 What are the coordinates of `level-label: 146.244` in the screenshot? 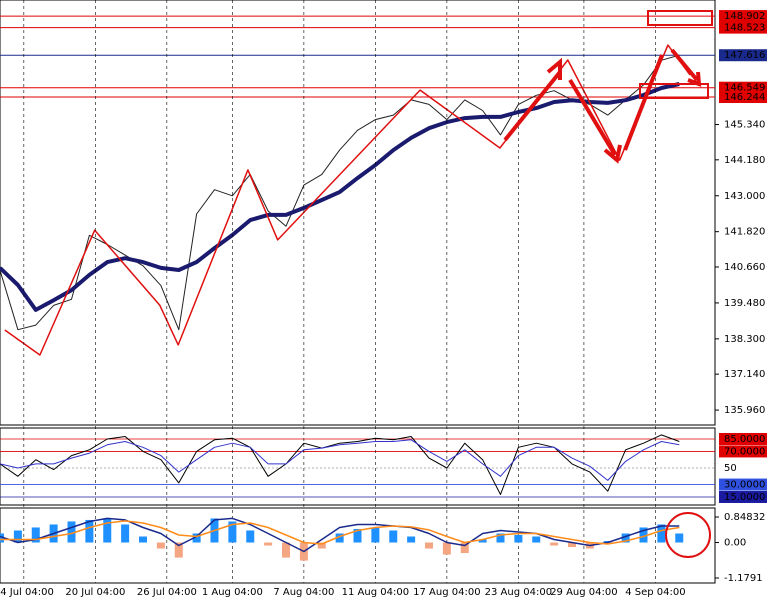 It's located at (744, 97).